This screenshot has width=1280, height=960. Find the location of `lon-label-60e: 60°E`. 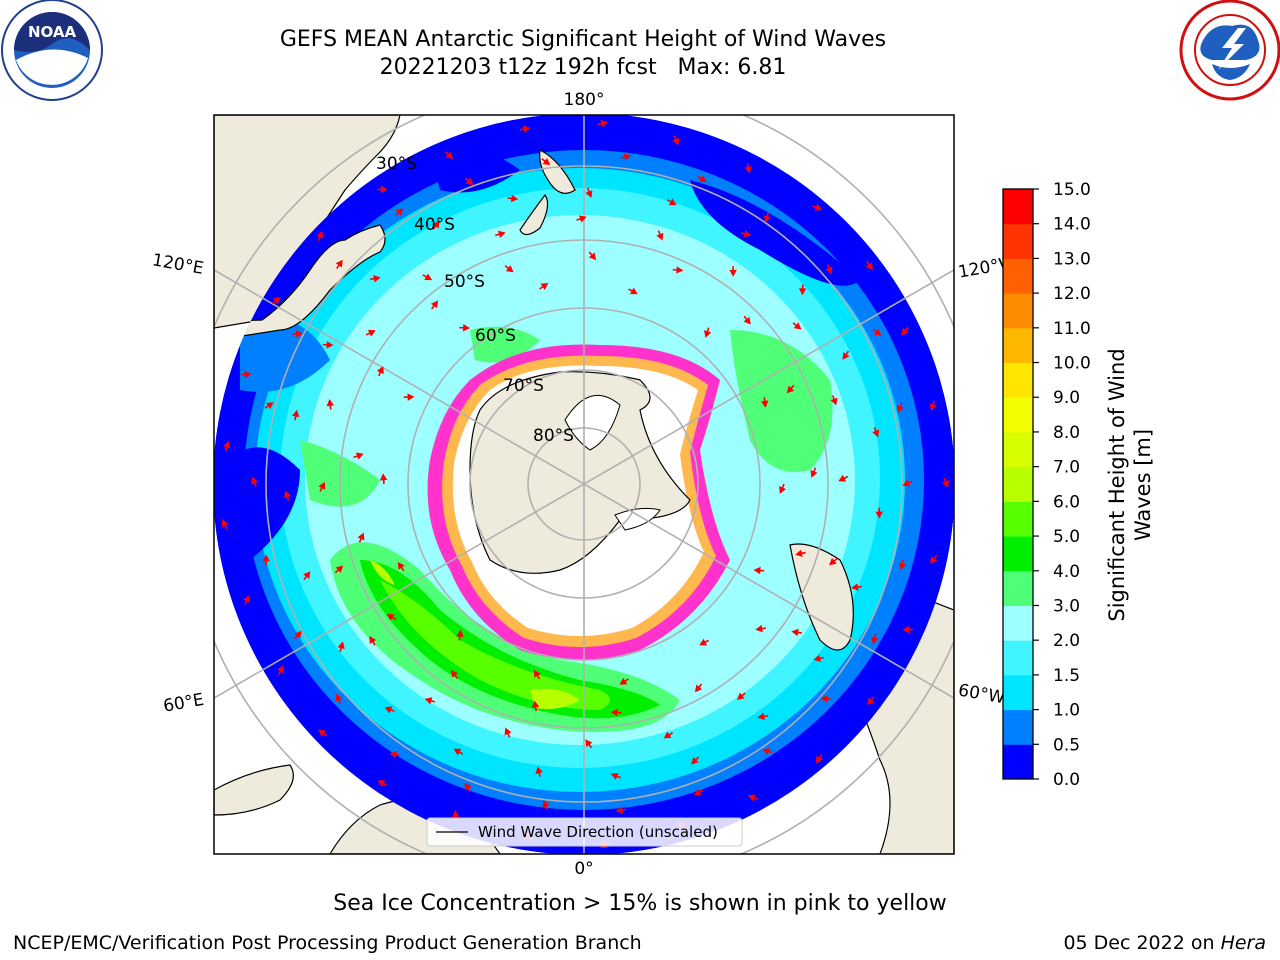

lon-label-60e: 60°E is located at coordinates (184, 703).